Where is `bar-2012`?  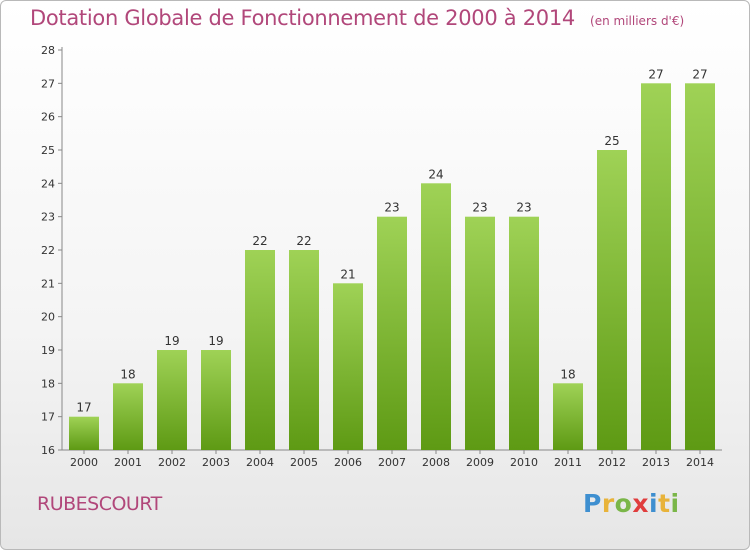
bar-2012 is located at coordinates (612, 300).